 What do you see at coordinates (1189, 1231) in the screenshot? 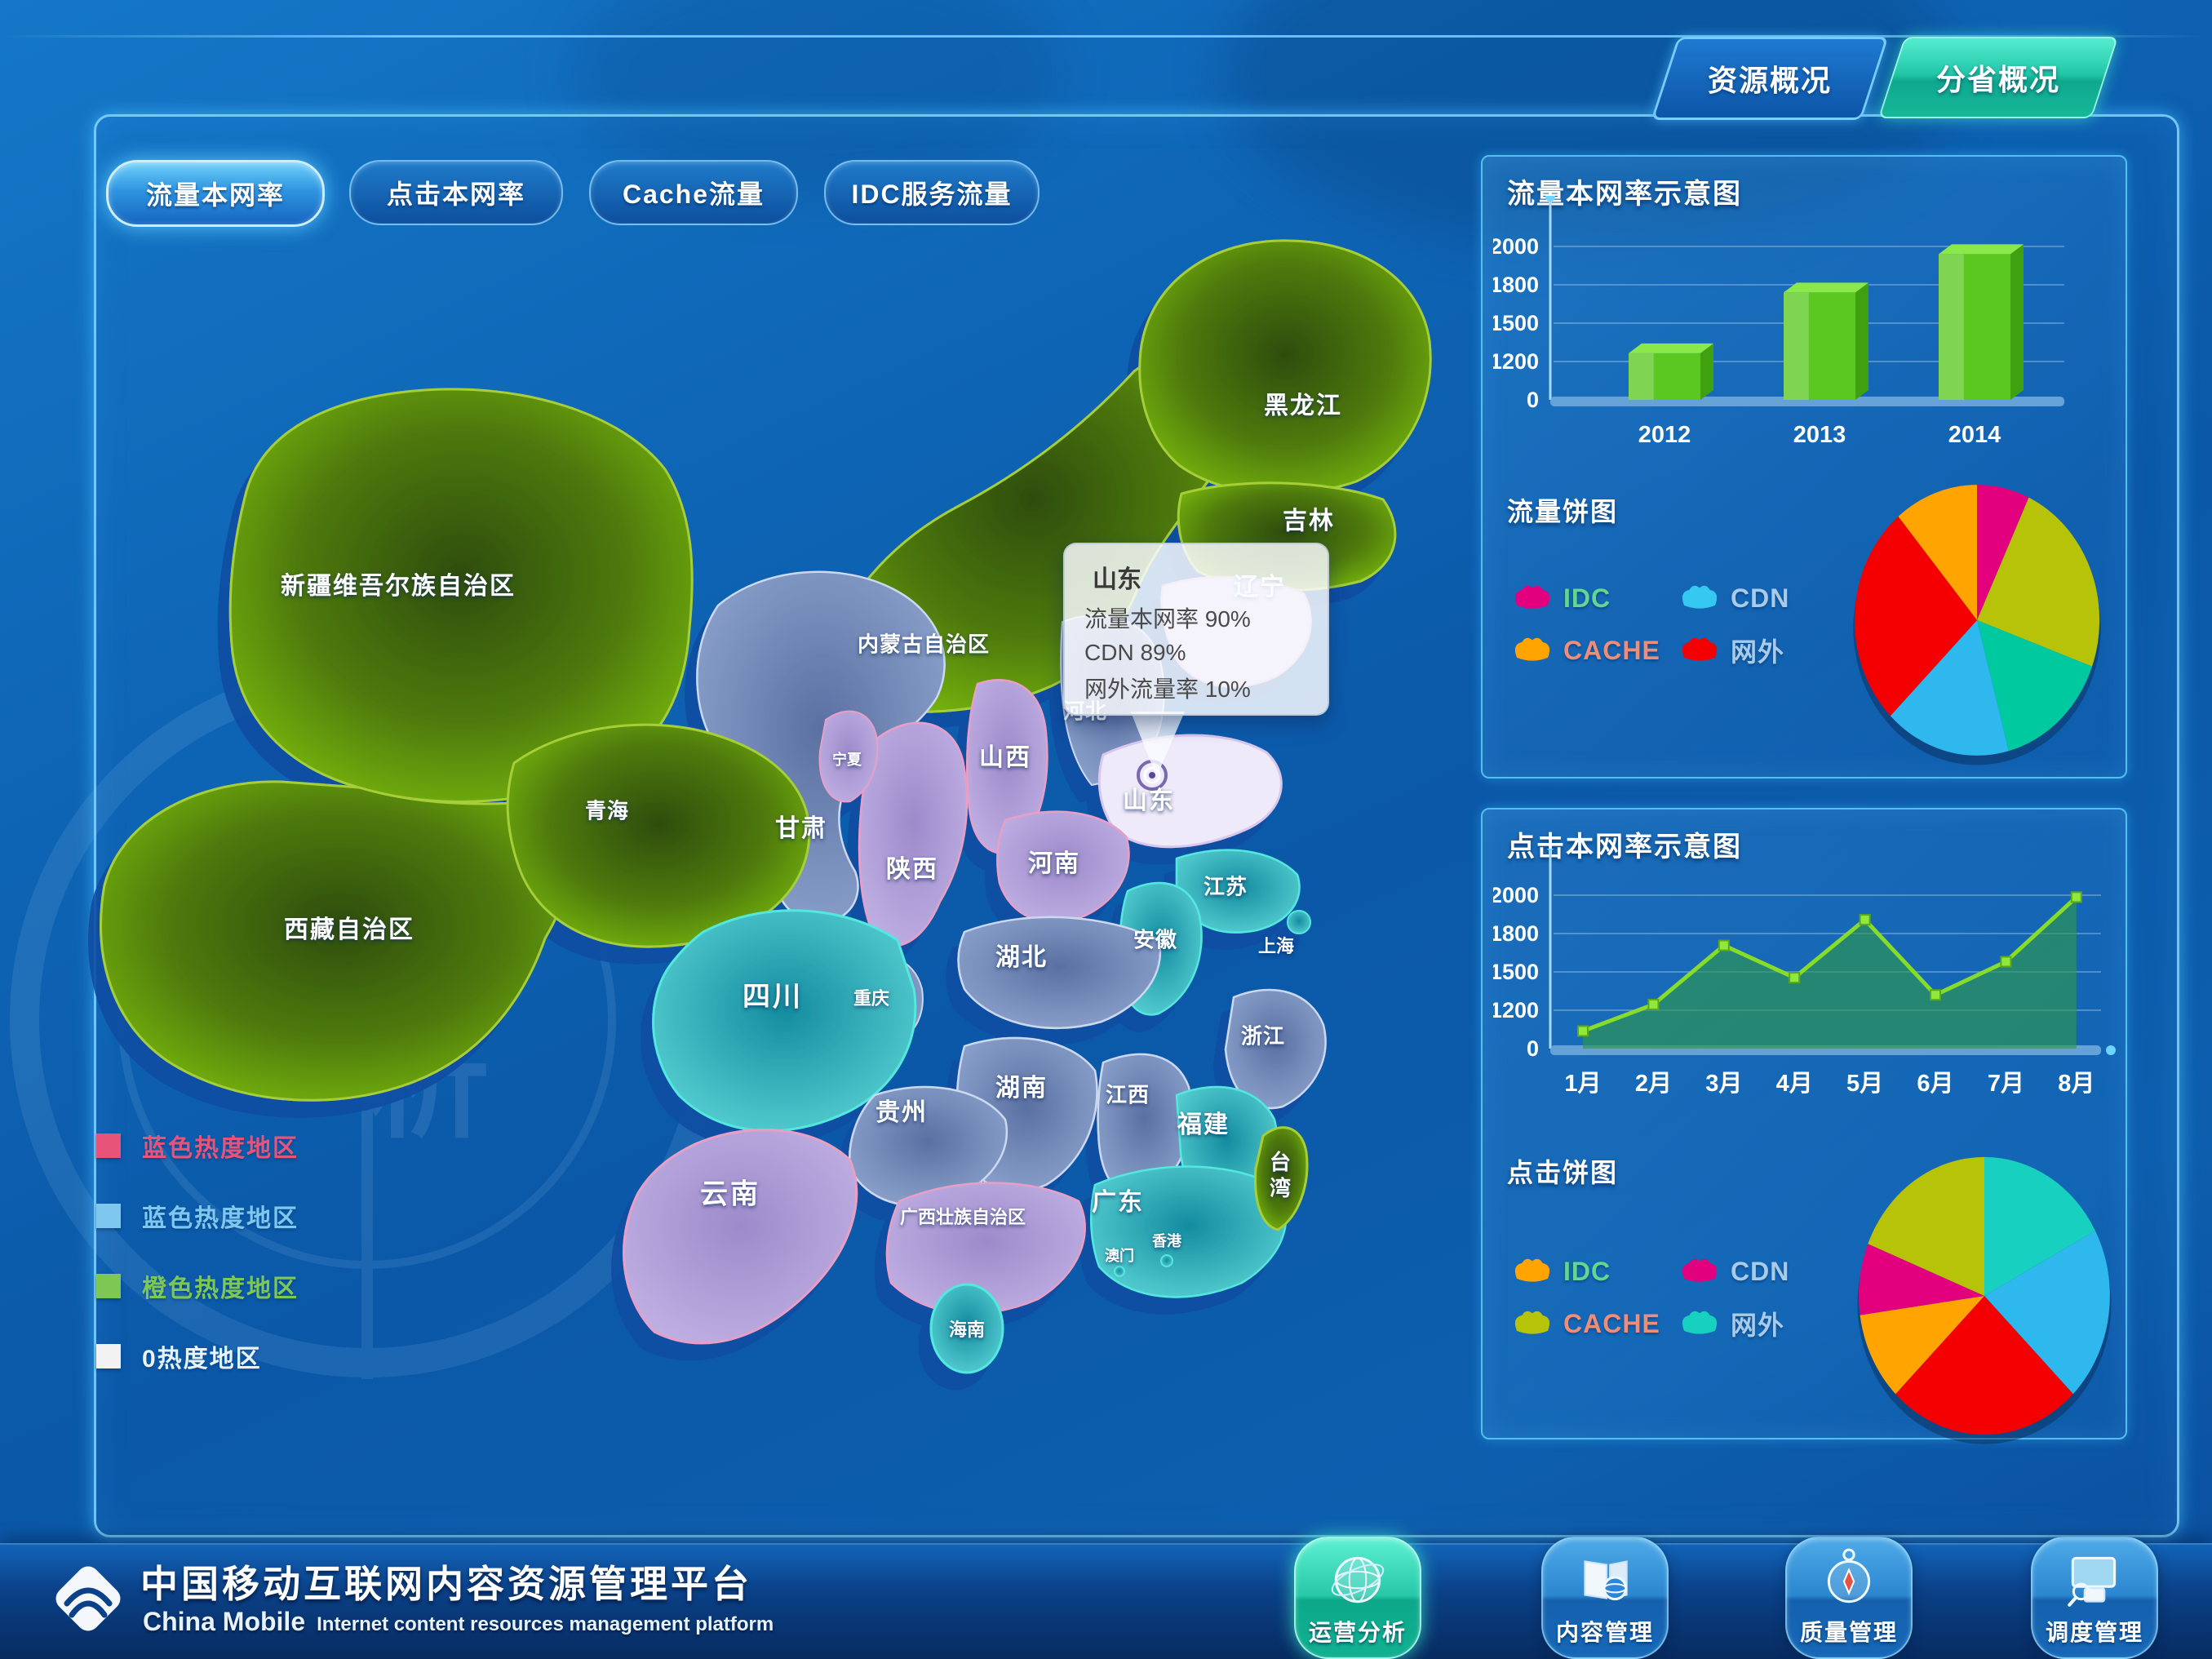
I see `province-guangdong` at bounding box center [1189, 1231].